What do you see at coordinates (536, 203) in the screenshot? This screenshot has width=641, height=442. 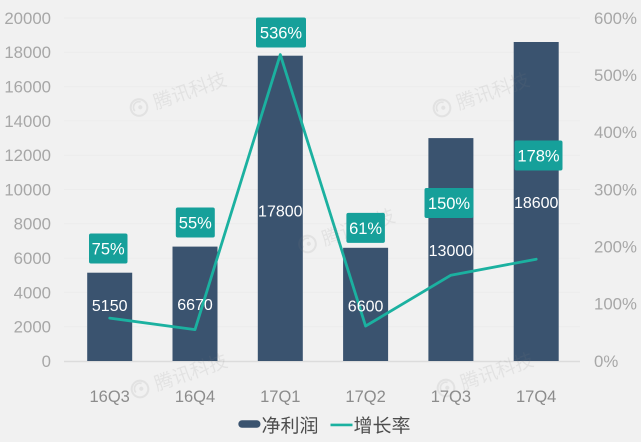 I see `svg-text: 18600` at bounding box center [536, 203].